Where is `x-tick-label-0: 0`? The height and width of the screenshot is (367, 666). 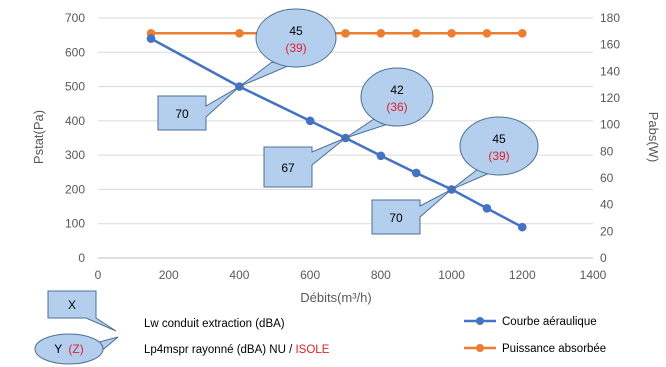
x-tick-label-0: 0 is located at coordinates (98, 275).